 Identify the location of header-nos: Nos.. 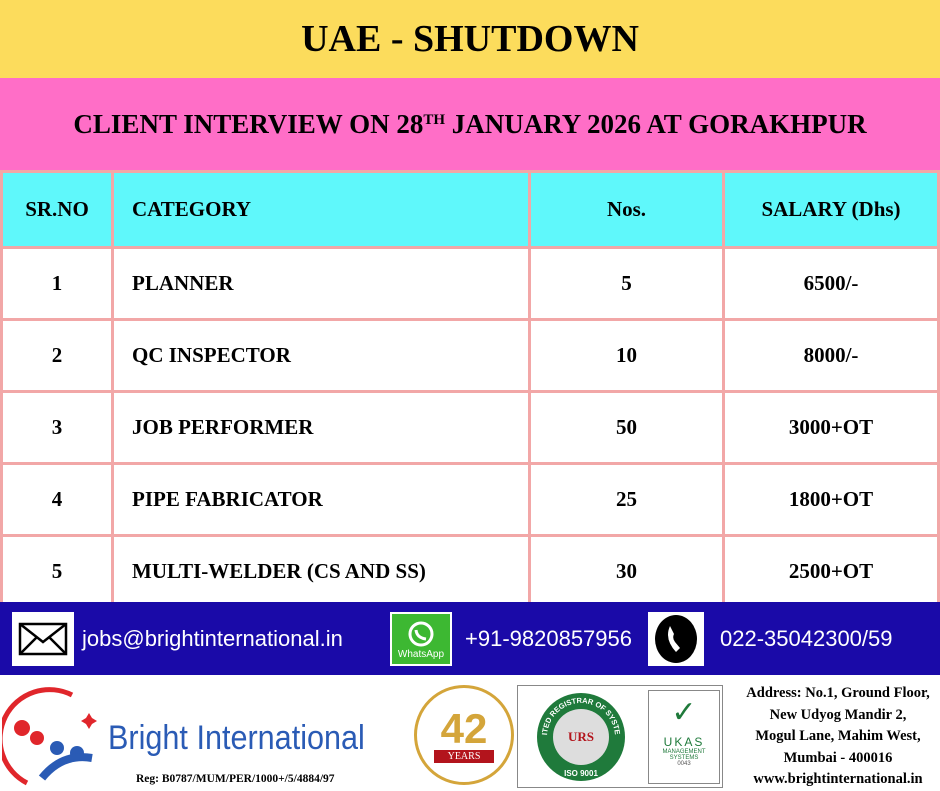
(626, 209).